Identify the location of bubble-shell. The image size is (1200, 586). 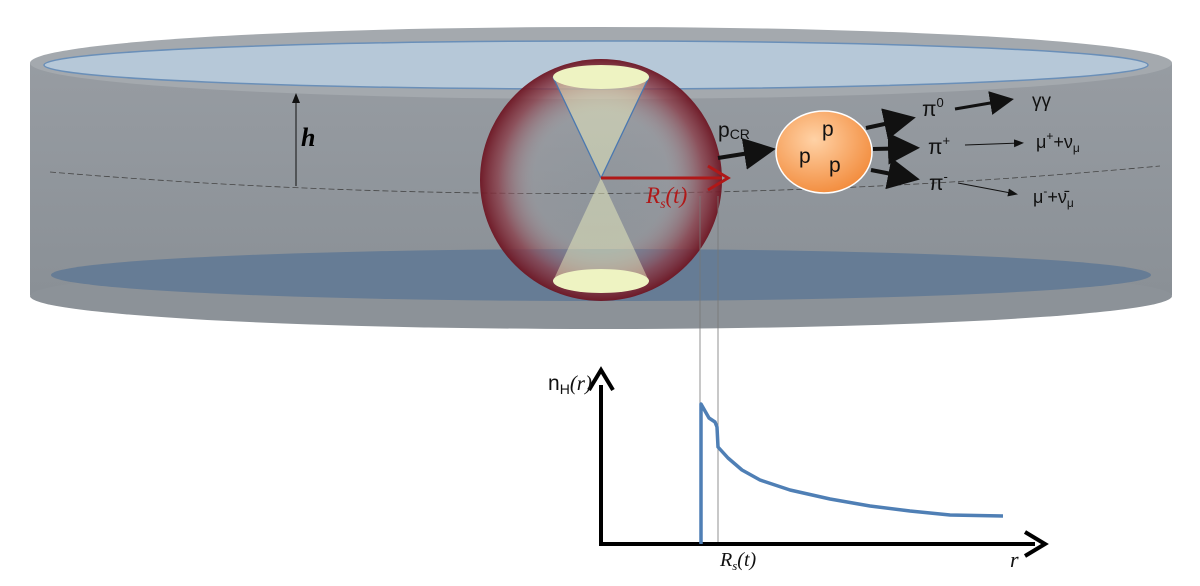
(601, 180).